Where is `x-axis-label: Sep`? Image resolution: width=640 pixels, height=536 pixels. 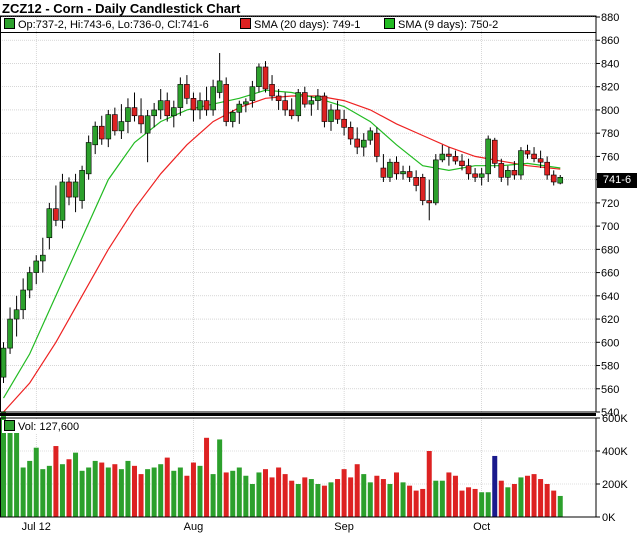
x-axis-label: Sep is located at coordinates (344, 527).